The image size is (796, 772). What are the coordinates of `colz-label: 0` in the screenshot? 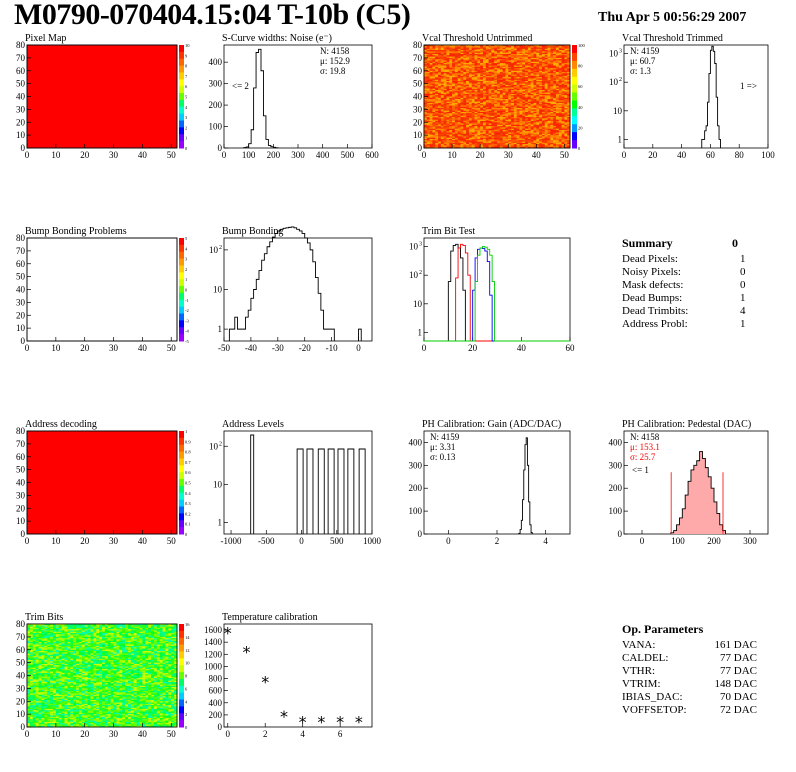 It's located at (186, 534).